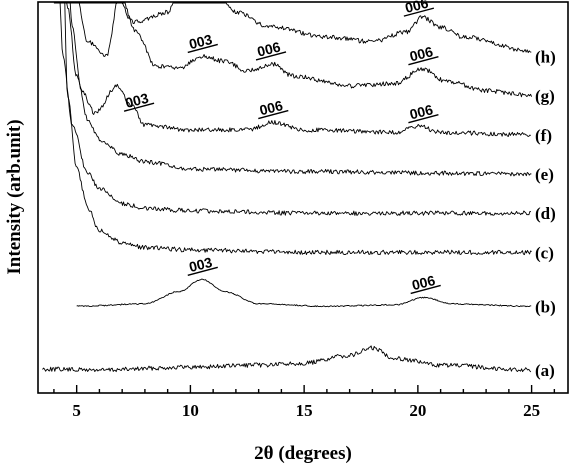  What do you see at coordinates (14, 196) in the screenshot?
I see `y-axis-title: Intensity (arb.unit)` at bounding box center [14, 196].